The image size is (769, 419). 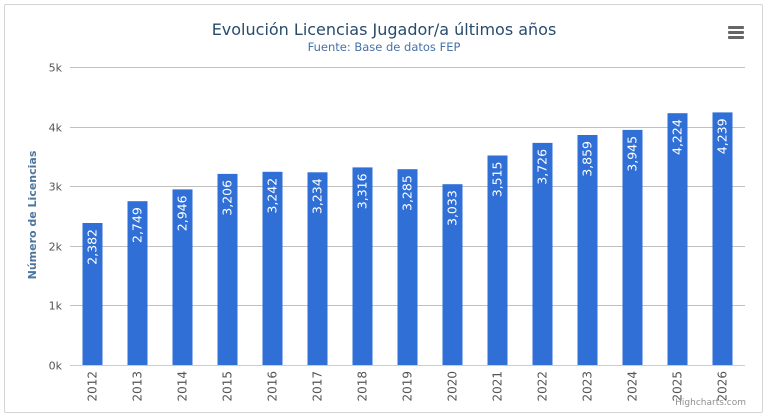 I want to click on data-label-2014: 2,946, so click(x=182, y=213).